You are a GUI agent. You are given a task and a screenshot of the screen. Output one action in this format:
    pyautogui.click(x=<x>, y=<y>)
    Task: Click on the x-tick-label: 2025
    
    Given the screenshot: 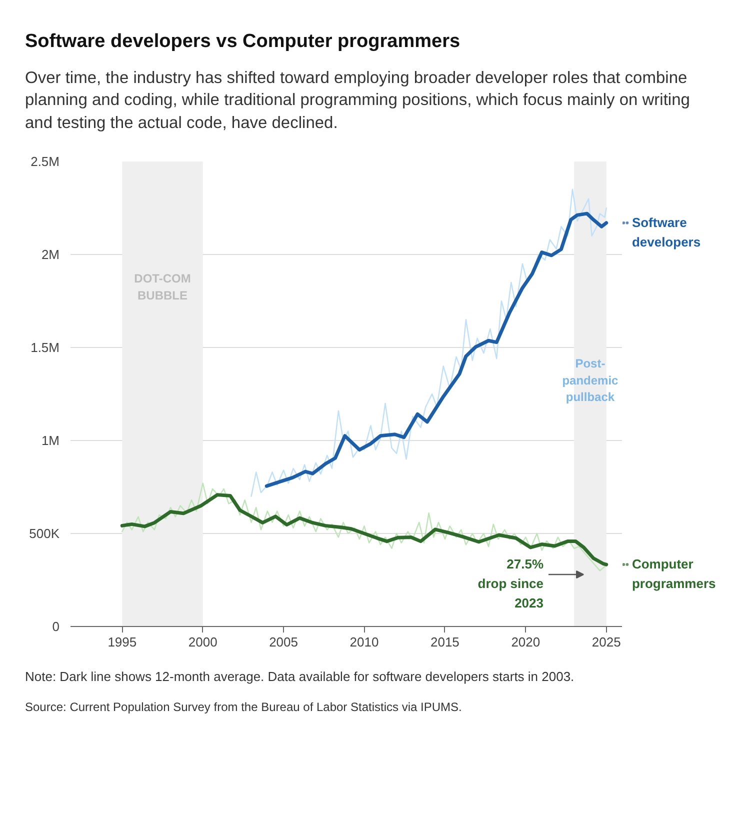 What is the action you would take?
    pyautogui.click(x=606, y=642)
    